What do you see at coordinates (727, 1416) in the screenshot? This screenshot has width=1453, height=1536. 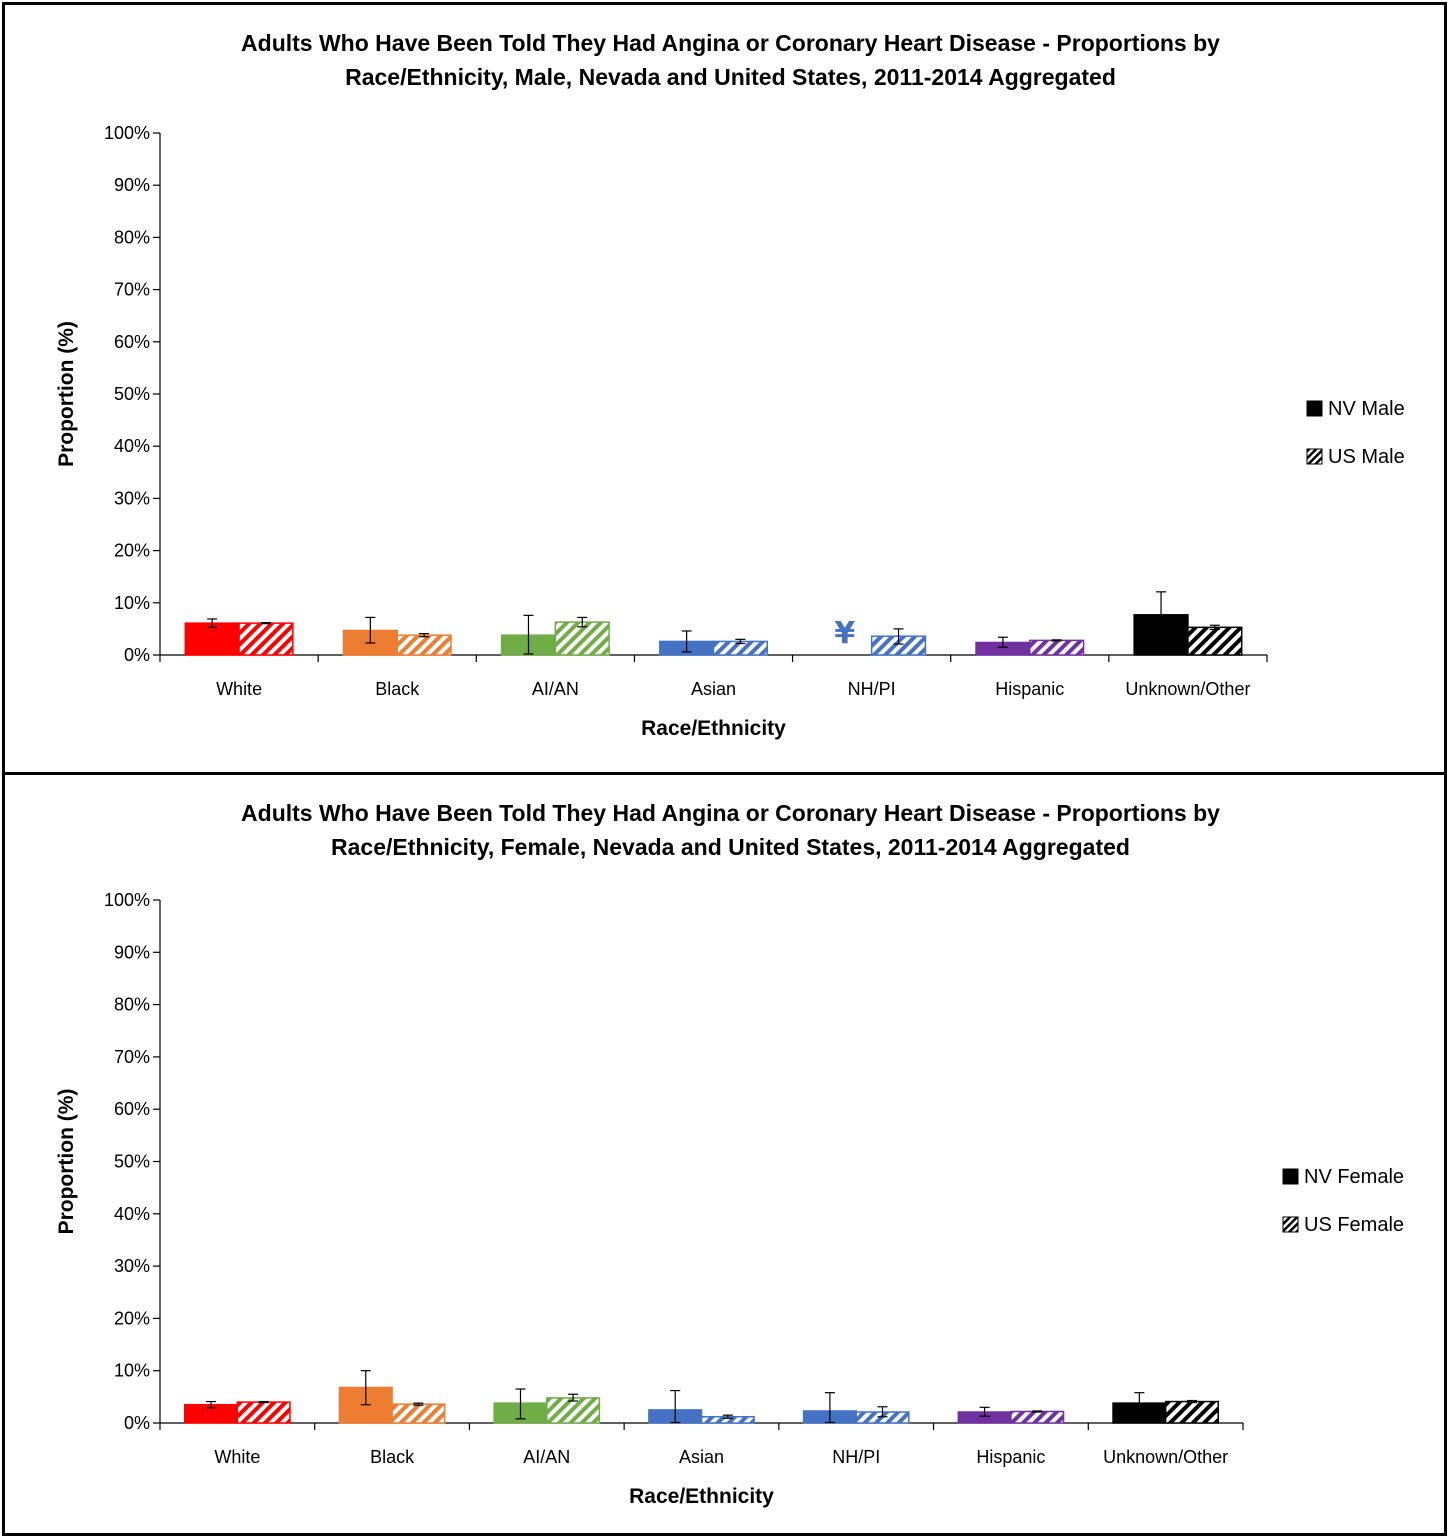 I see `error-bar-us-female-asian` at bounding box center [727, 1416].